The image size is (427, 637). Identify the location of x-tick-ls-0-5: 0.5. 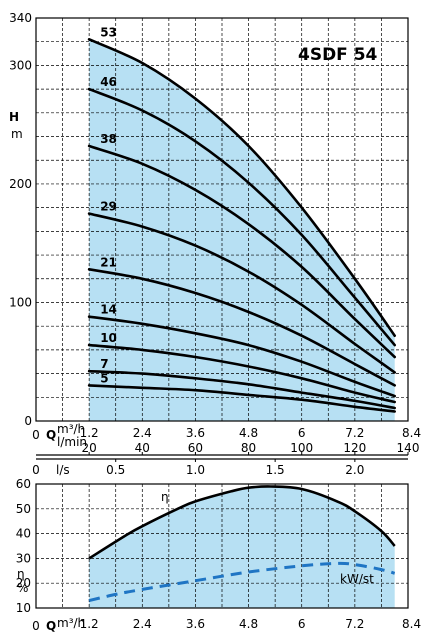
(115, 470).